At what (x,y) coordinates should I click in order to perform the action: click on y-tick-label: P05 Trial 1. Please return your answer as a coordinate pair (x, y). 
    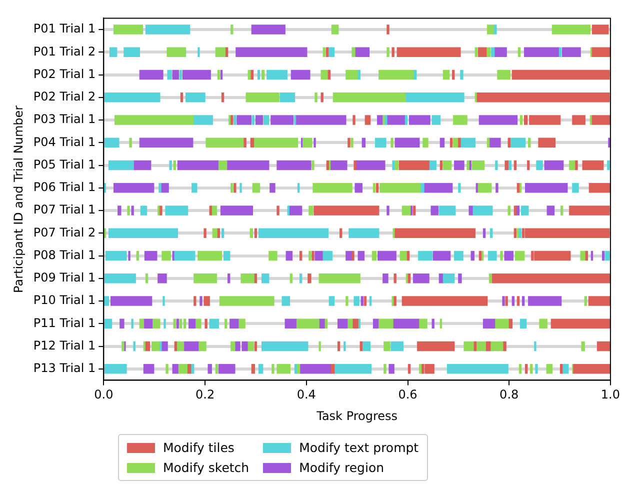
    Looking at the image, I should click on (64, 164).